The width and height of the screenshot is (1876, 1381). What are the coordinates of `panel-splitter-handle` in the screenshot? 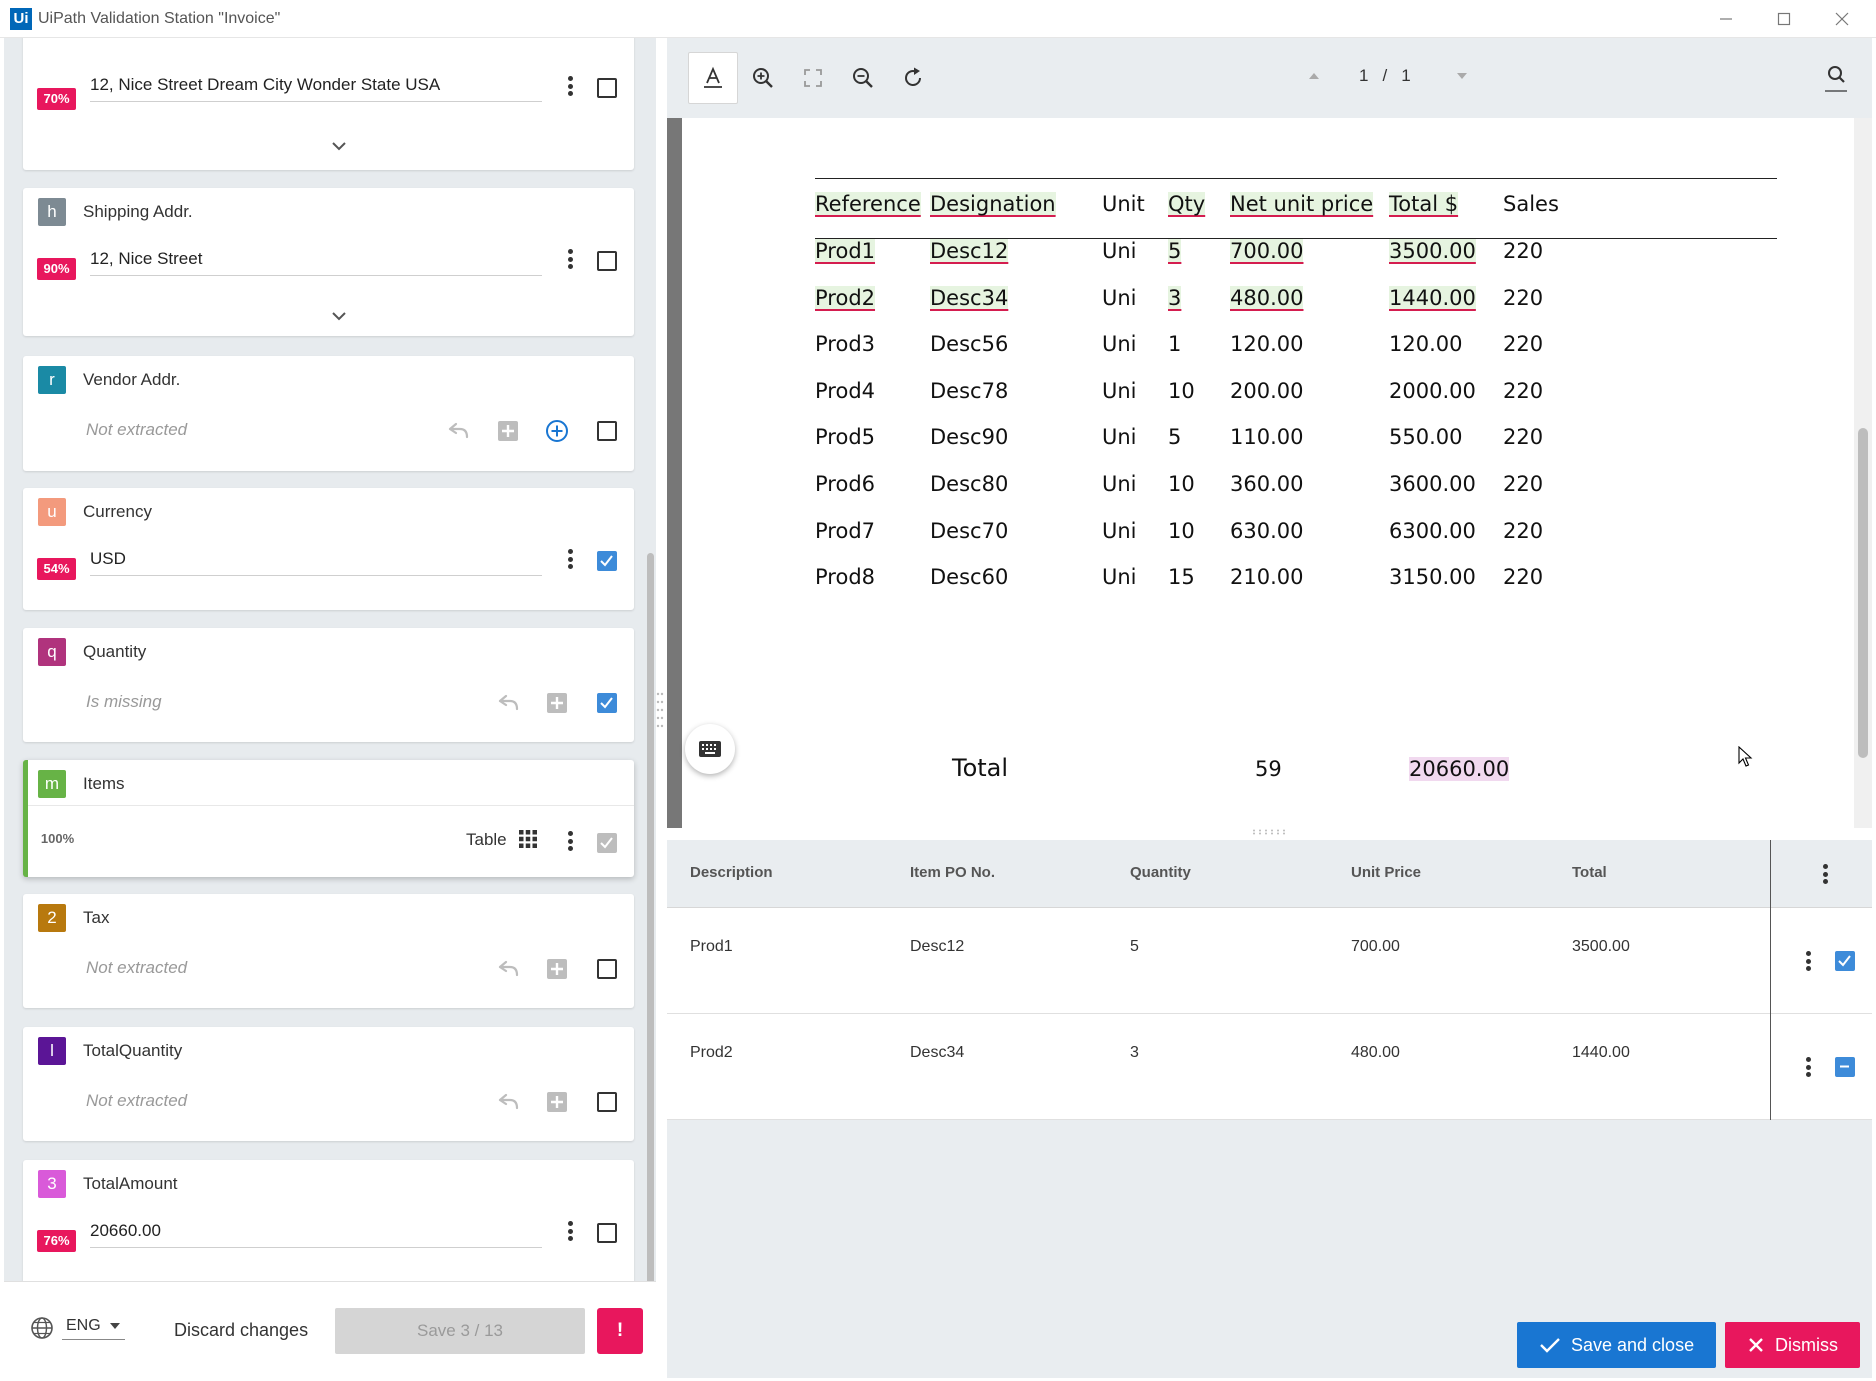 It's located at (660, 711).